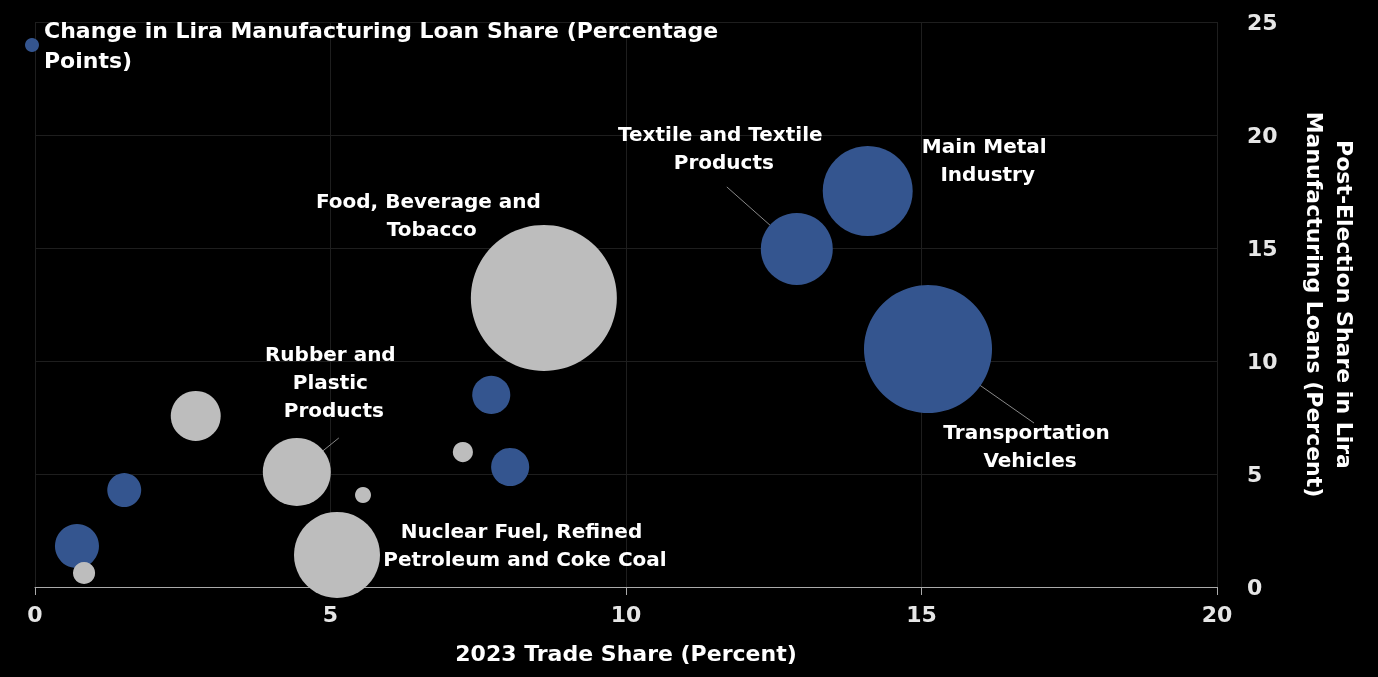 Image resolution: width=1378 pixels, height=677 pixels. Describe the element at coordinates (1262, 361) in the screenshot. I see `y-tick-label: 10` at that location.